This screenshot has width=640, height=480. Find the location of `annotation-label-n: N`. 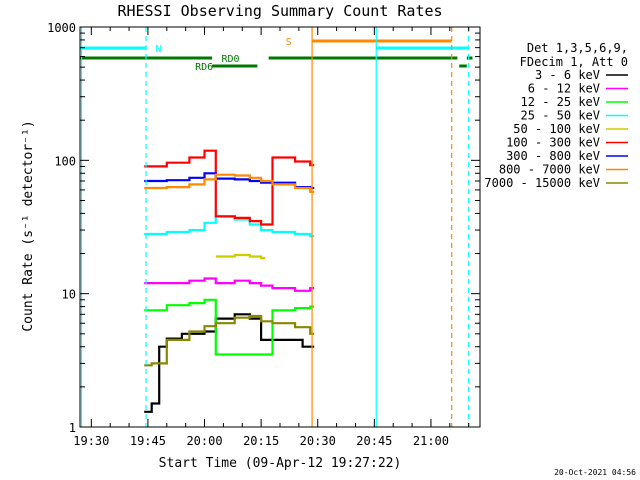

annotation-label-n: N is located at coordinates (158, 49).